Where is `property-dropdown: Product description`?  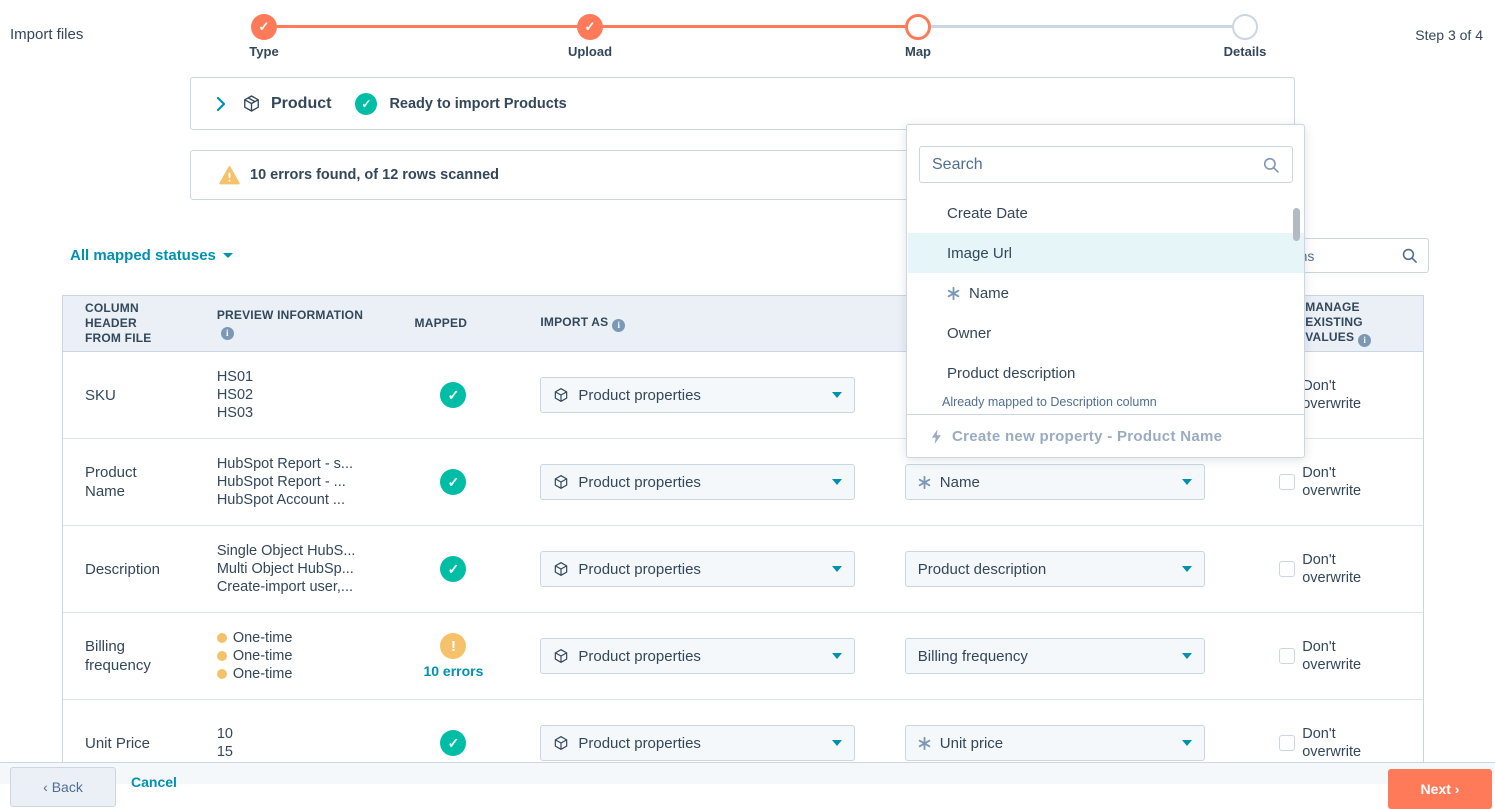 property-dropdown: Product description is located at coordinates (1054, 569).